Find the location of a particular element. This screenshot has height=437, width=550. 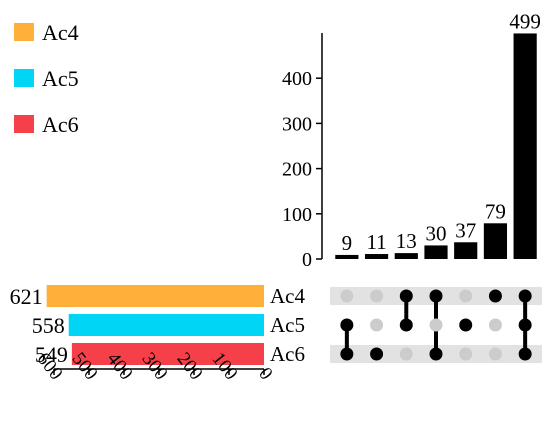

intersection-axis-tick-label: 300 is located at coordinates (297, 124).